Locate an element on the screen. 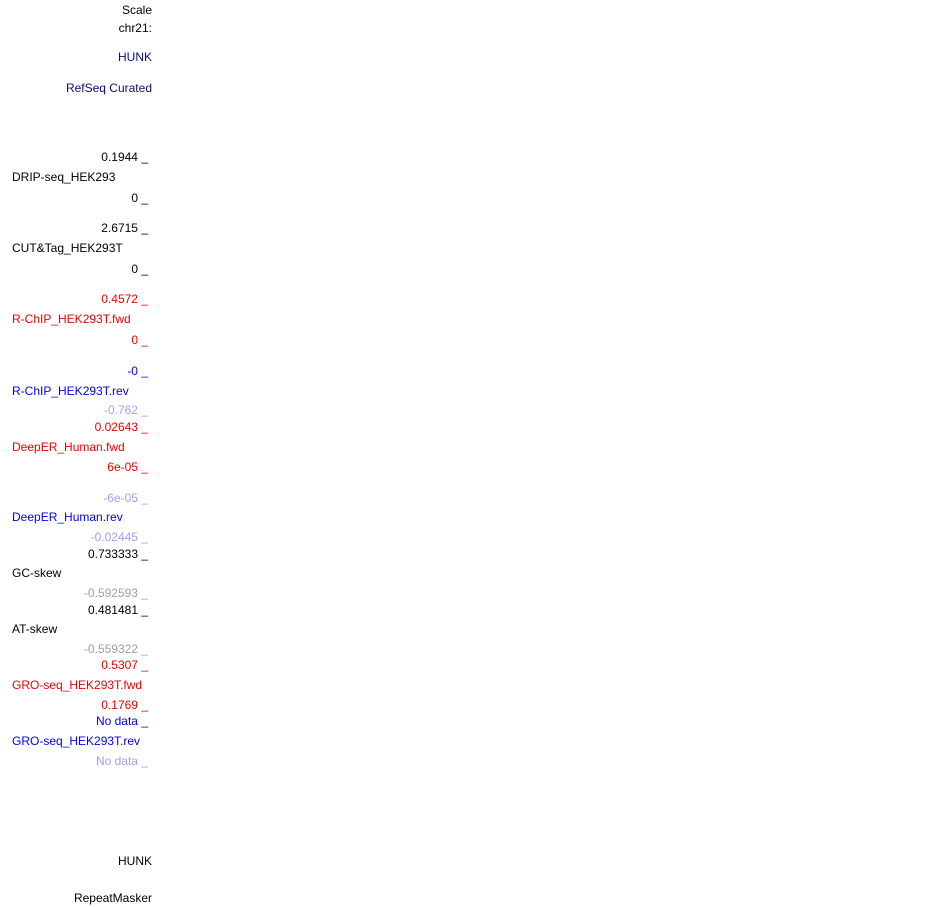  axis-max-deeper-human-rev: -6e-05 _ is located at coordinates (125, 498).